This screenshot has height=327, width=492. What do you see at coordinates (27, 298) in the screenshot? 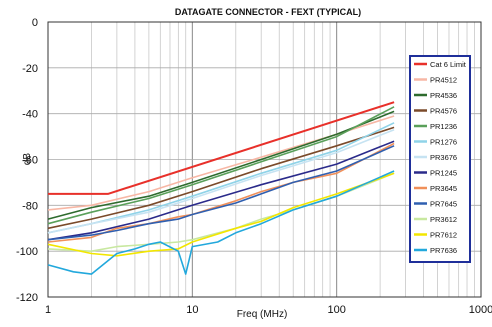
I see `y-tick-label: -120` at bounding box center [27, 298].